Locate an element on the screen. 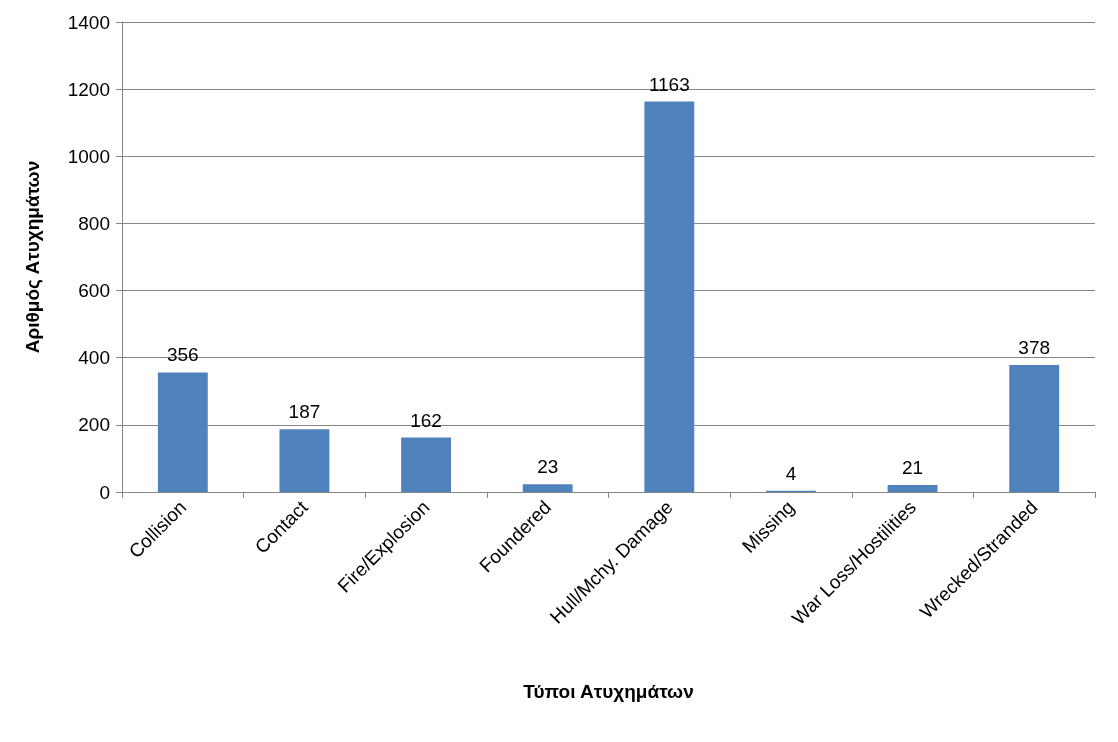  y-tick-label: 200 is located at coordinates (94, 425).